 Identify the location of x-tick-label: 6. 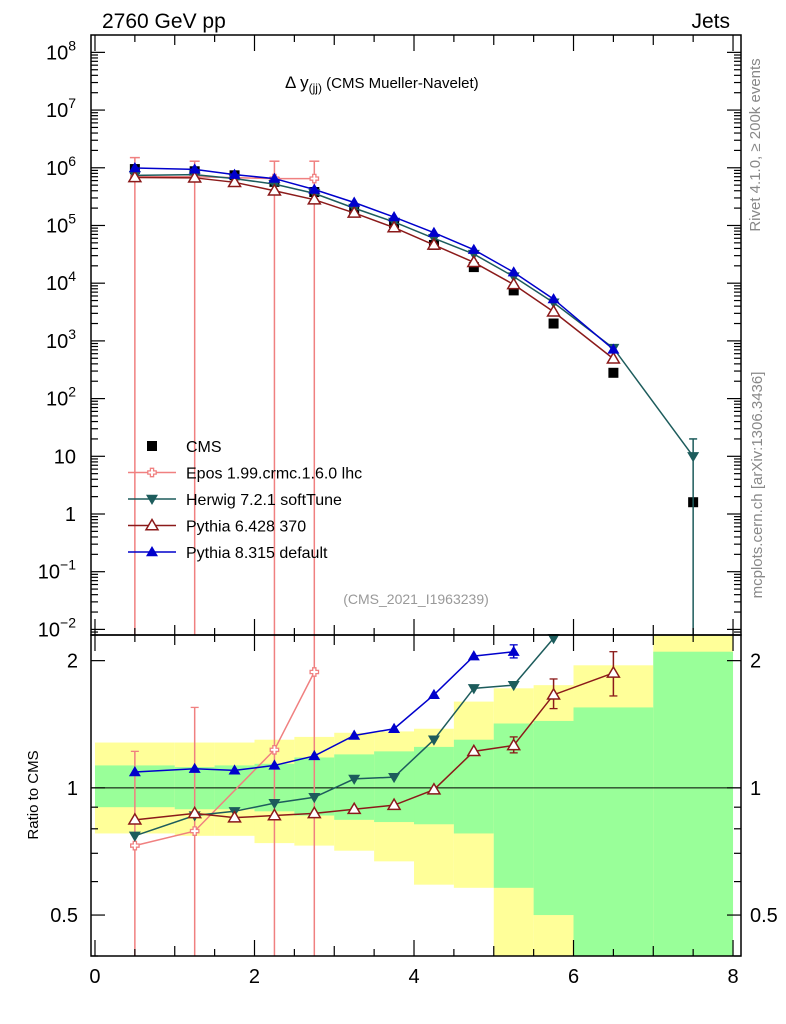
(573, 977).